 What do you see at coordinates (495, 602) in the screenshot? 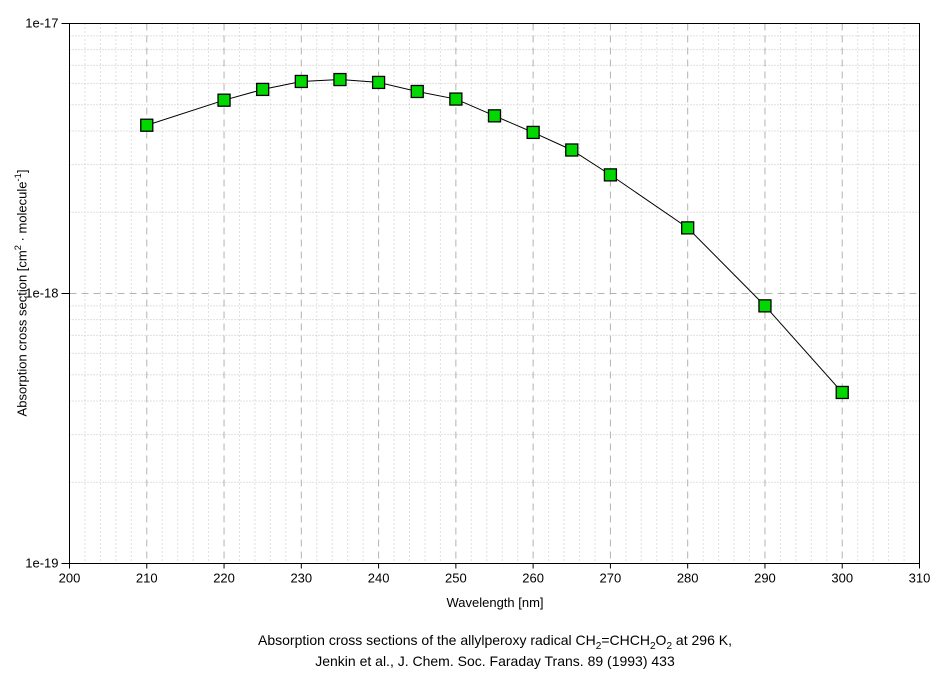
I see `x-axis-label: Wavelength [nm]` at bounding box center [495, 602].